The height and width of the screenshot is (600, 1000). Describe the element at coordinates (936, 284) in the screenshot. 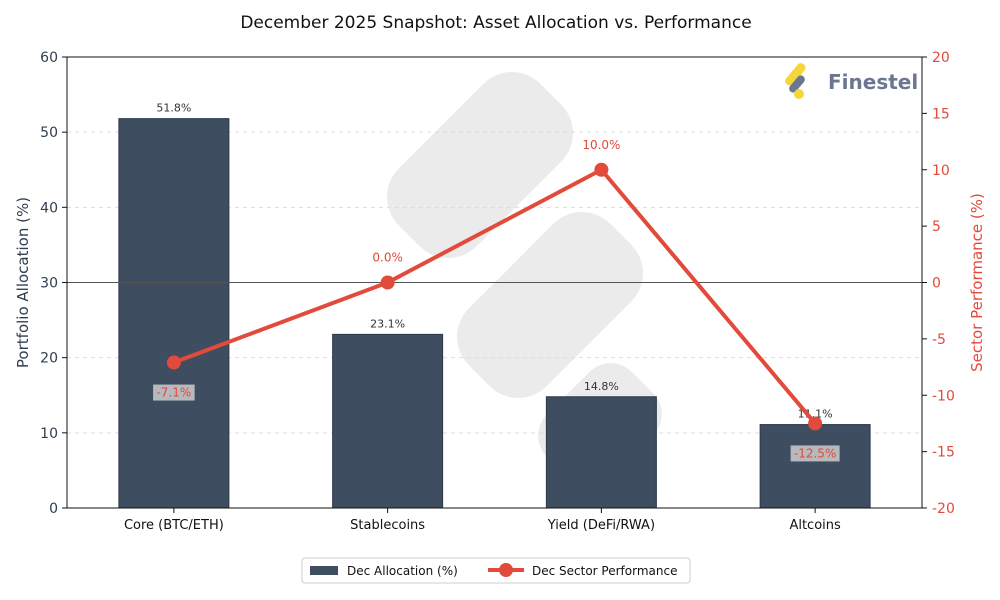

I see `y-right-tick-label: 0` at that location.